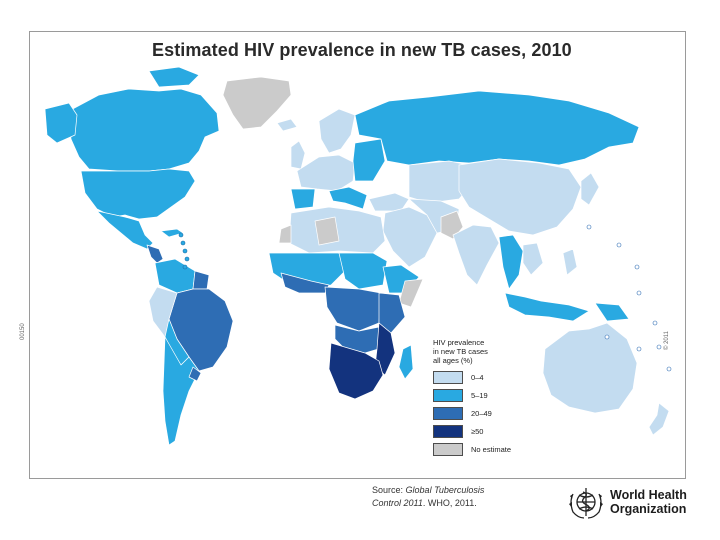 The image size is (720, 540). What do you see at coordinates (667, 340) in the screenshot?
I see `map-code-right: © 2011` at bounding box center [667, 340].